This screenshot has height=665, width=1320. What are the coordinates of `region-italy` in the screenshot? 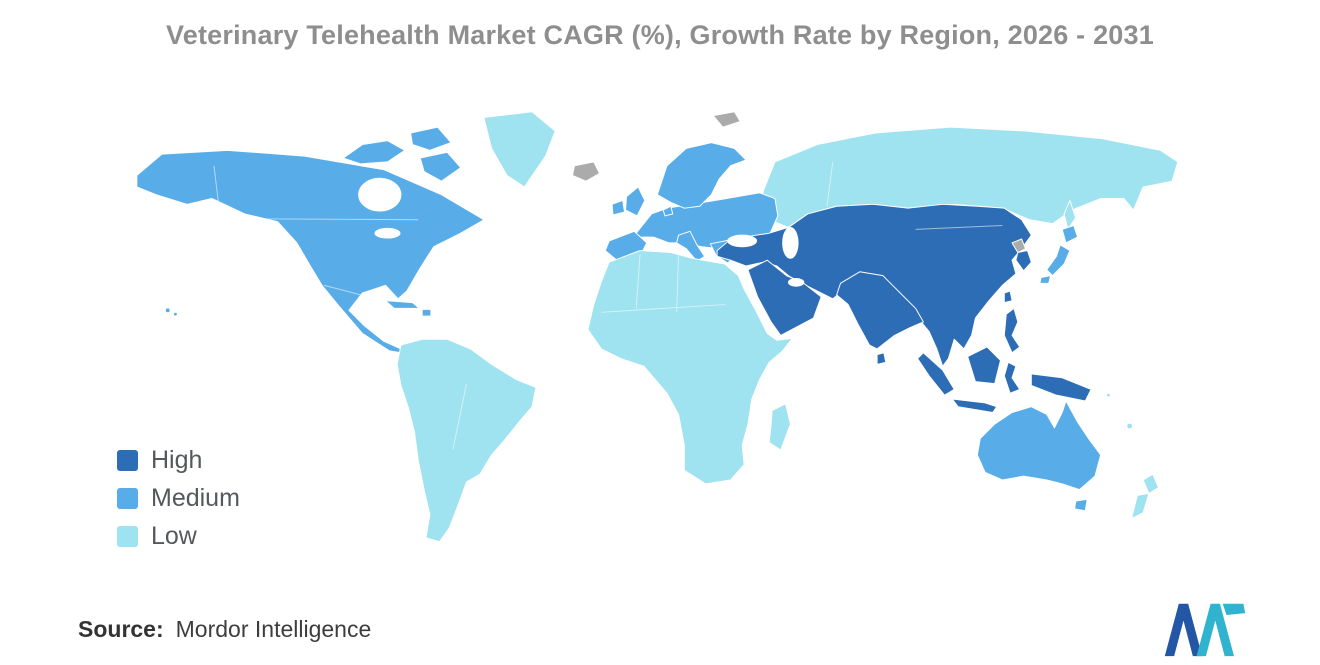 It's located at (691, 246).